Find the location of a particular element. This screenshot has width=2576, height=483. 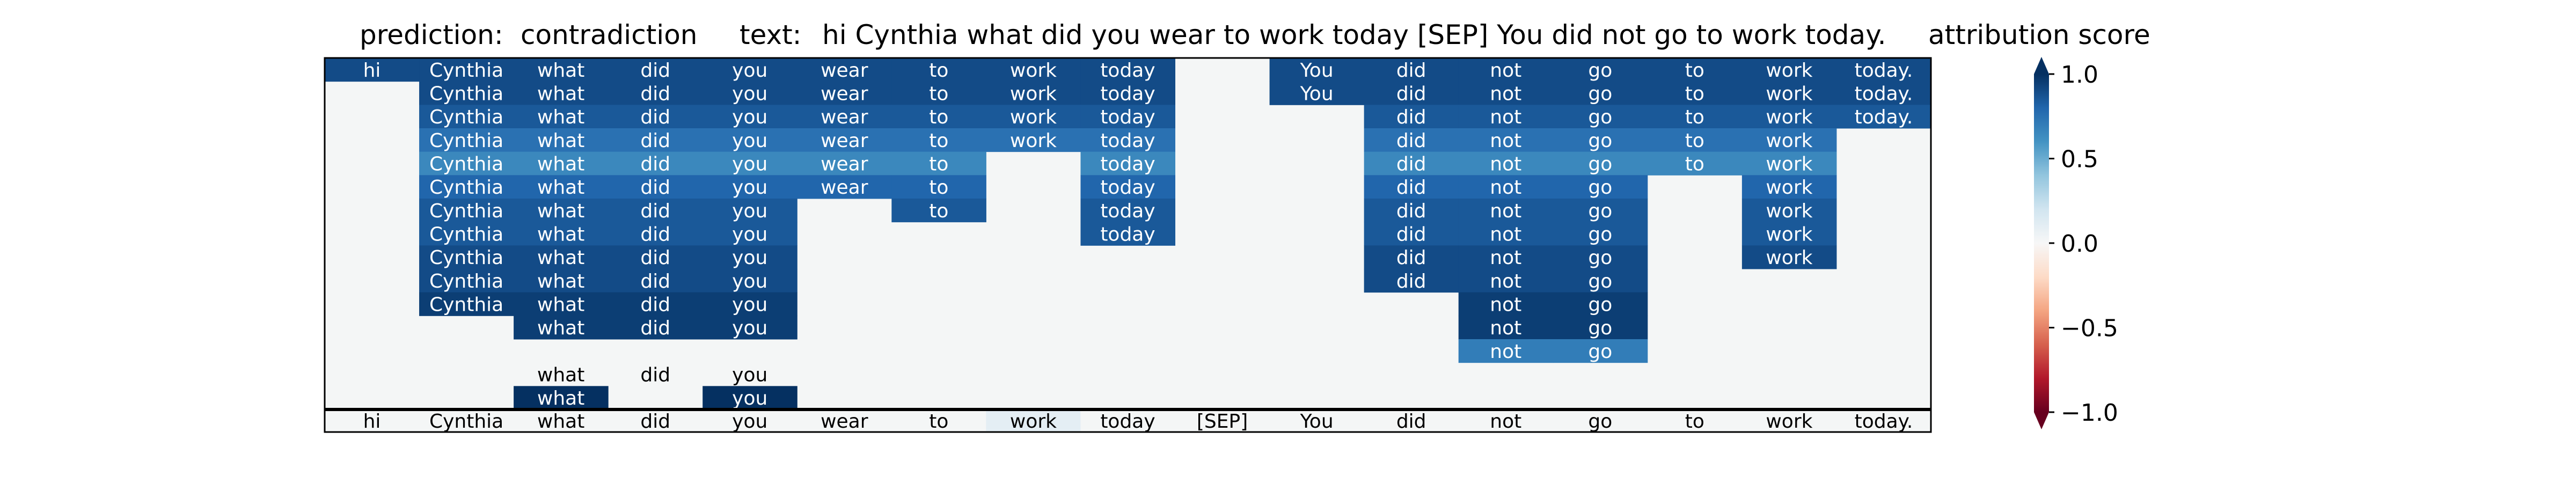

prediction-label: prediction: is located at coordinates (431, 34).